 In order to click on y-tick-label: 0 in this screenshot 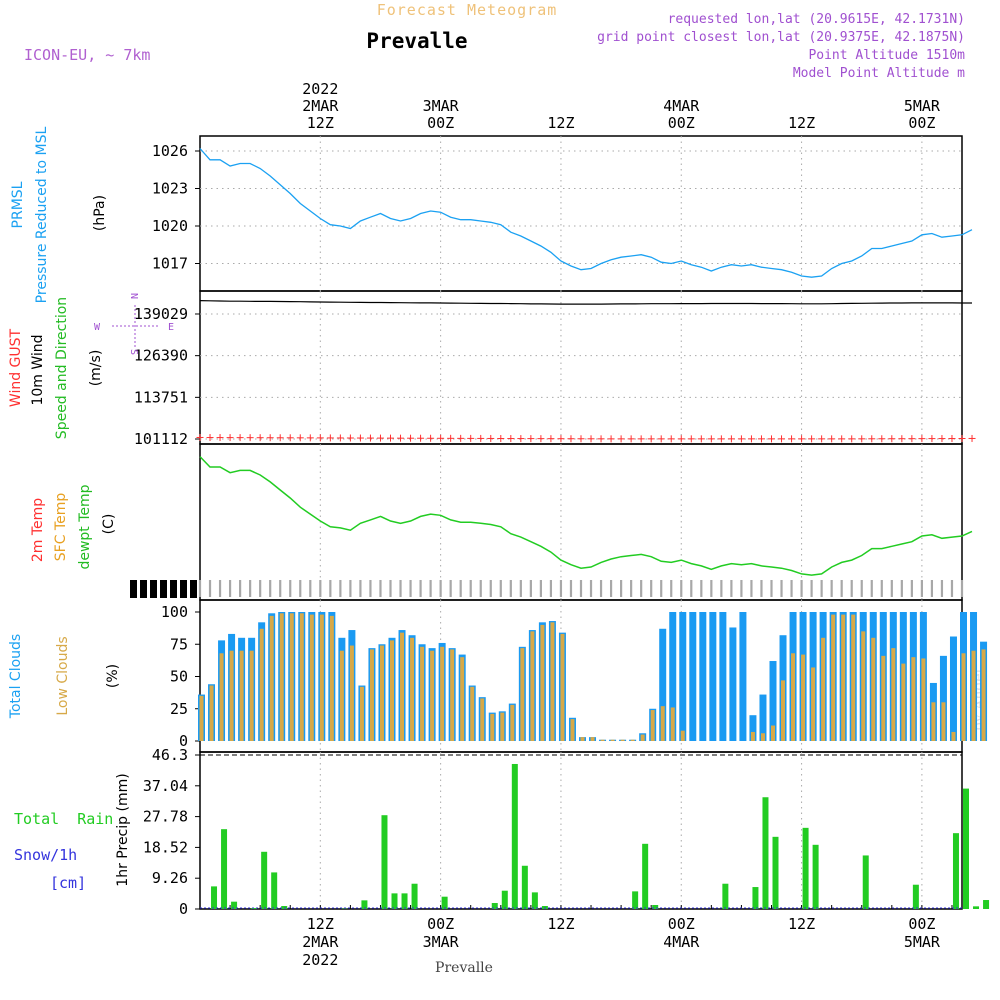, I will do `click(183, 909)`.